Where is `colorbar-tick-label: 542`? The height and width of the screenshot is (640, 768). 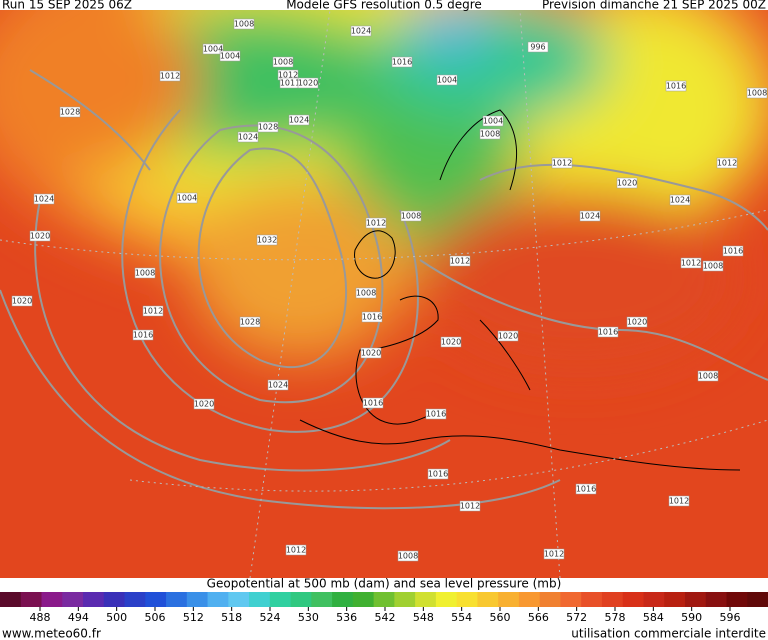 colorbar-tick-label: 542 is located at coordinates (385, 617).